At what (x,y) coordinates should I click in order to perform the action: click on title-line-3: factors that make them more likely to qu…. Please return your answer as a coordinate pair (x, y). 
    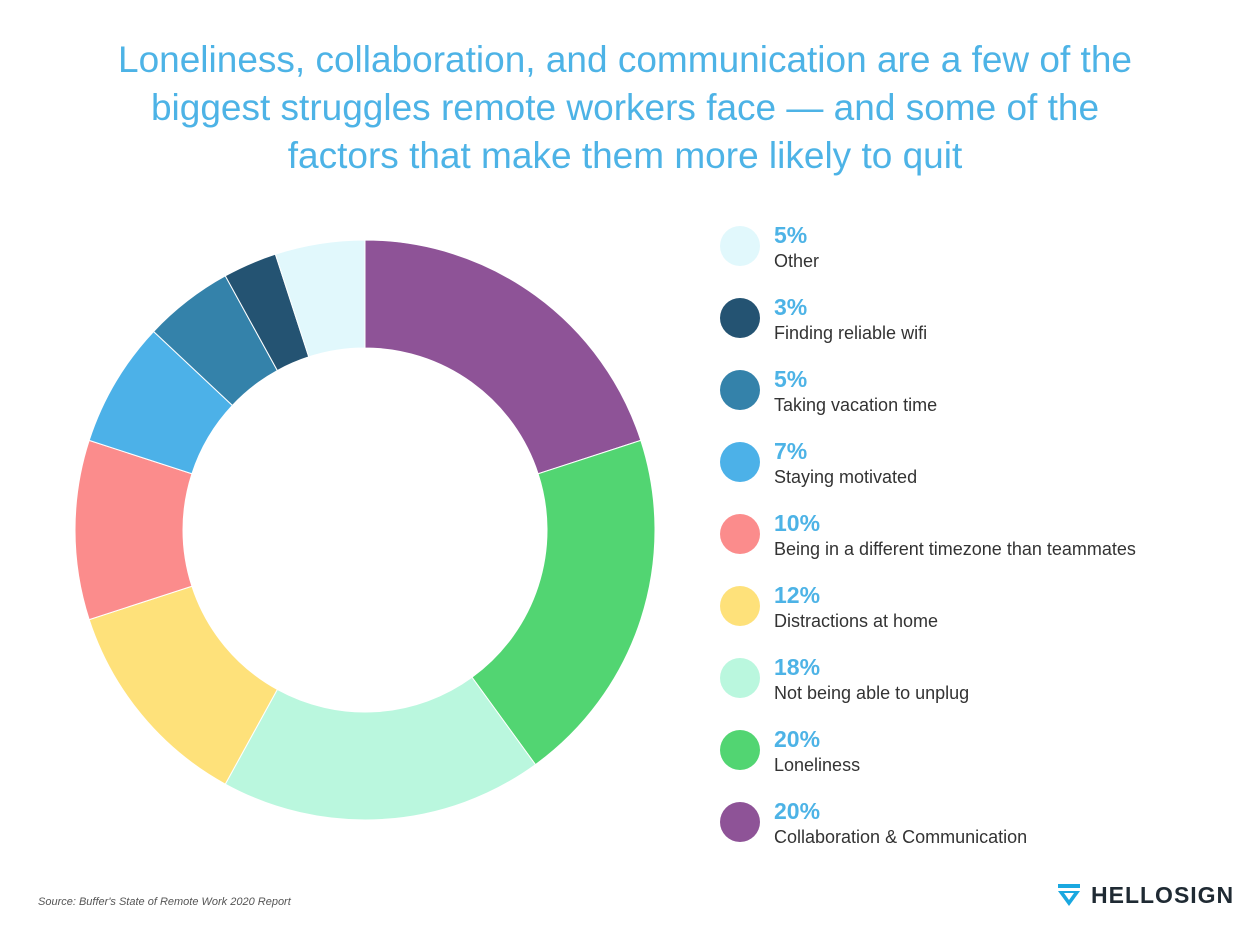
    Looking at the image, I should click on (625, 155).